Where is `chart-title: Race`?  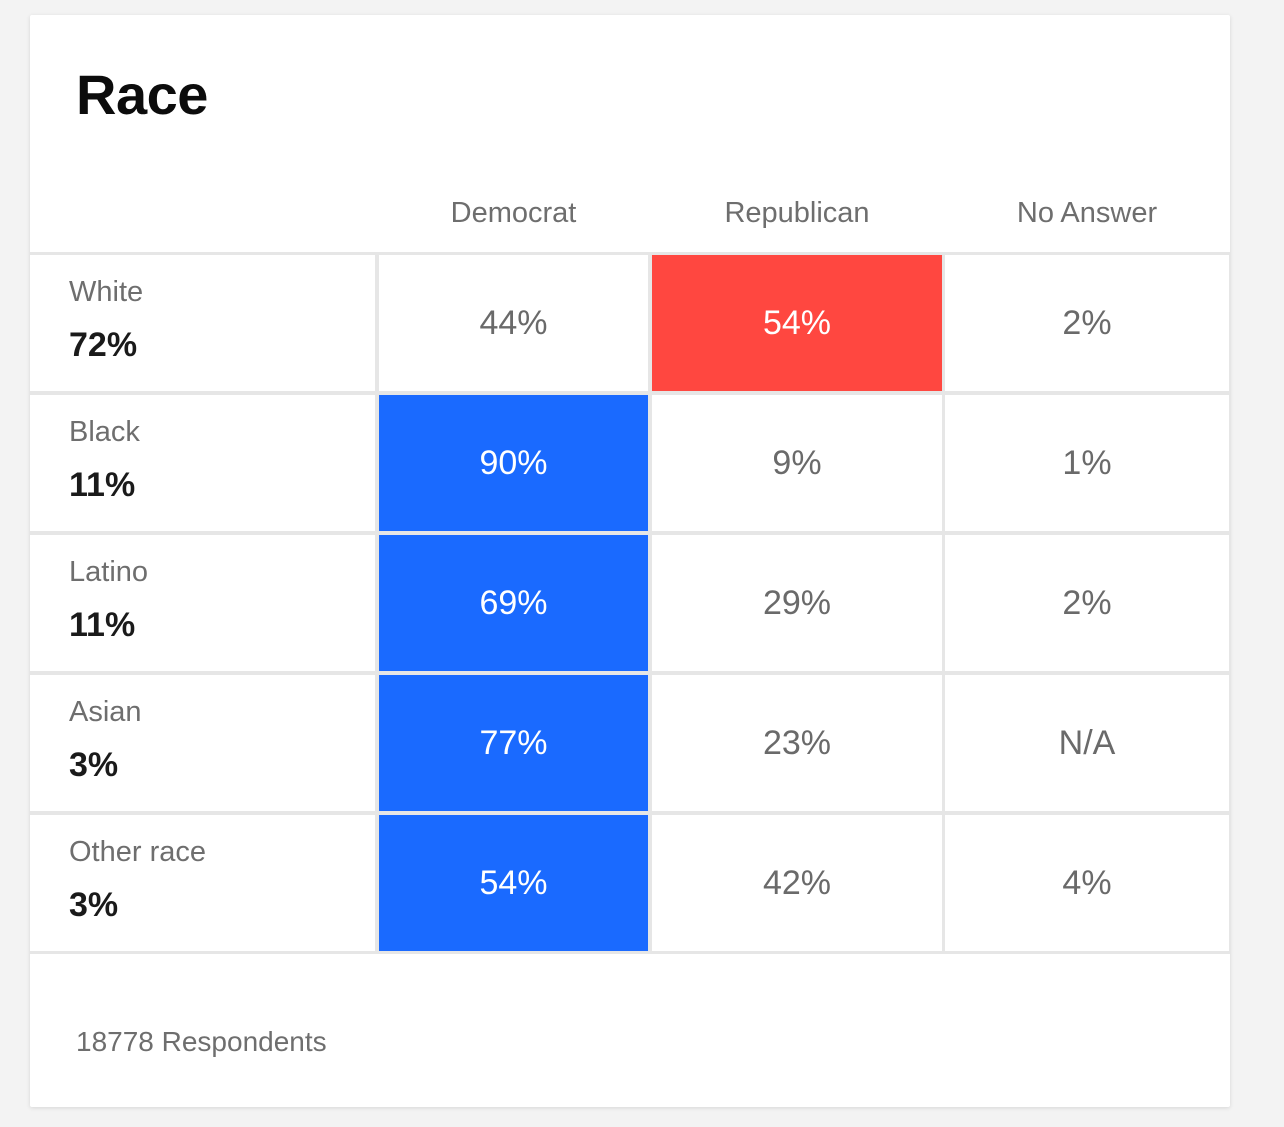
chart-title: Race is located at coordinates (142, 94).